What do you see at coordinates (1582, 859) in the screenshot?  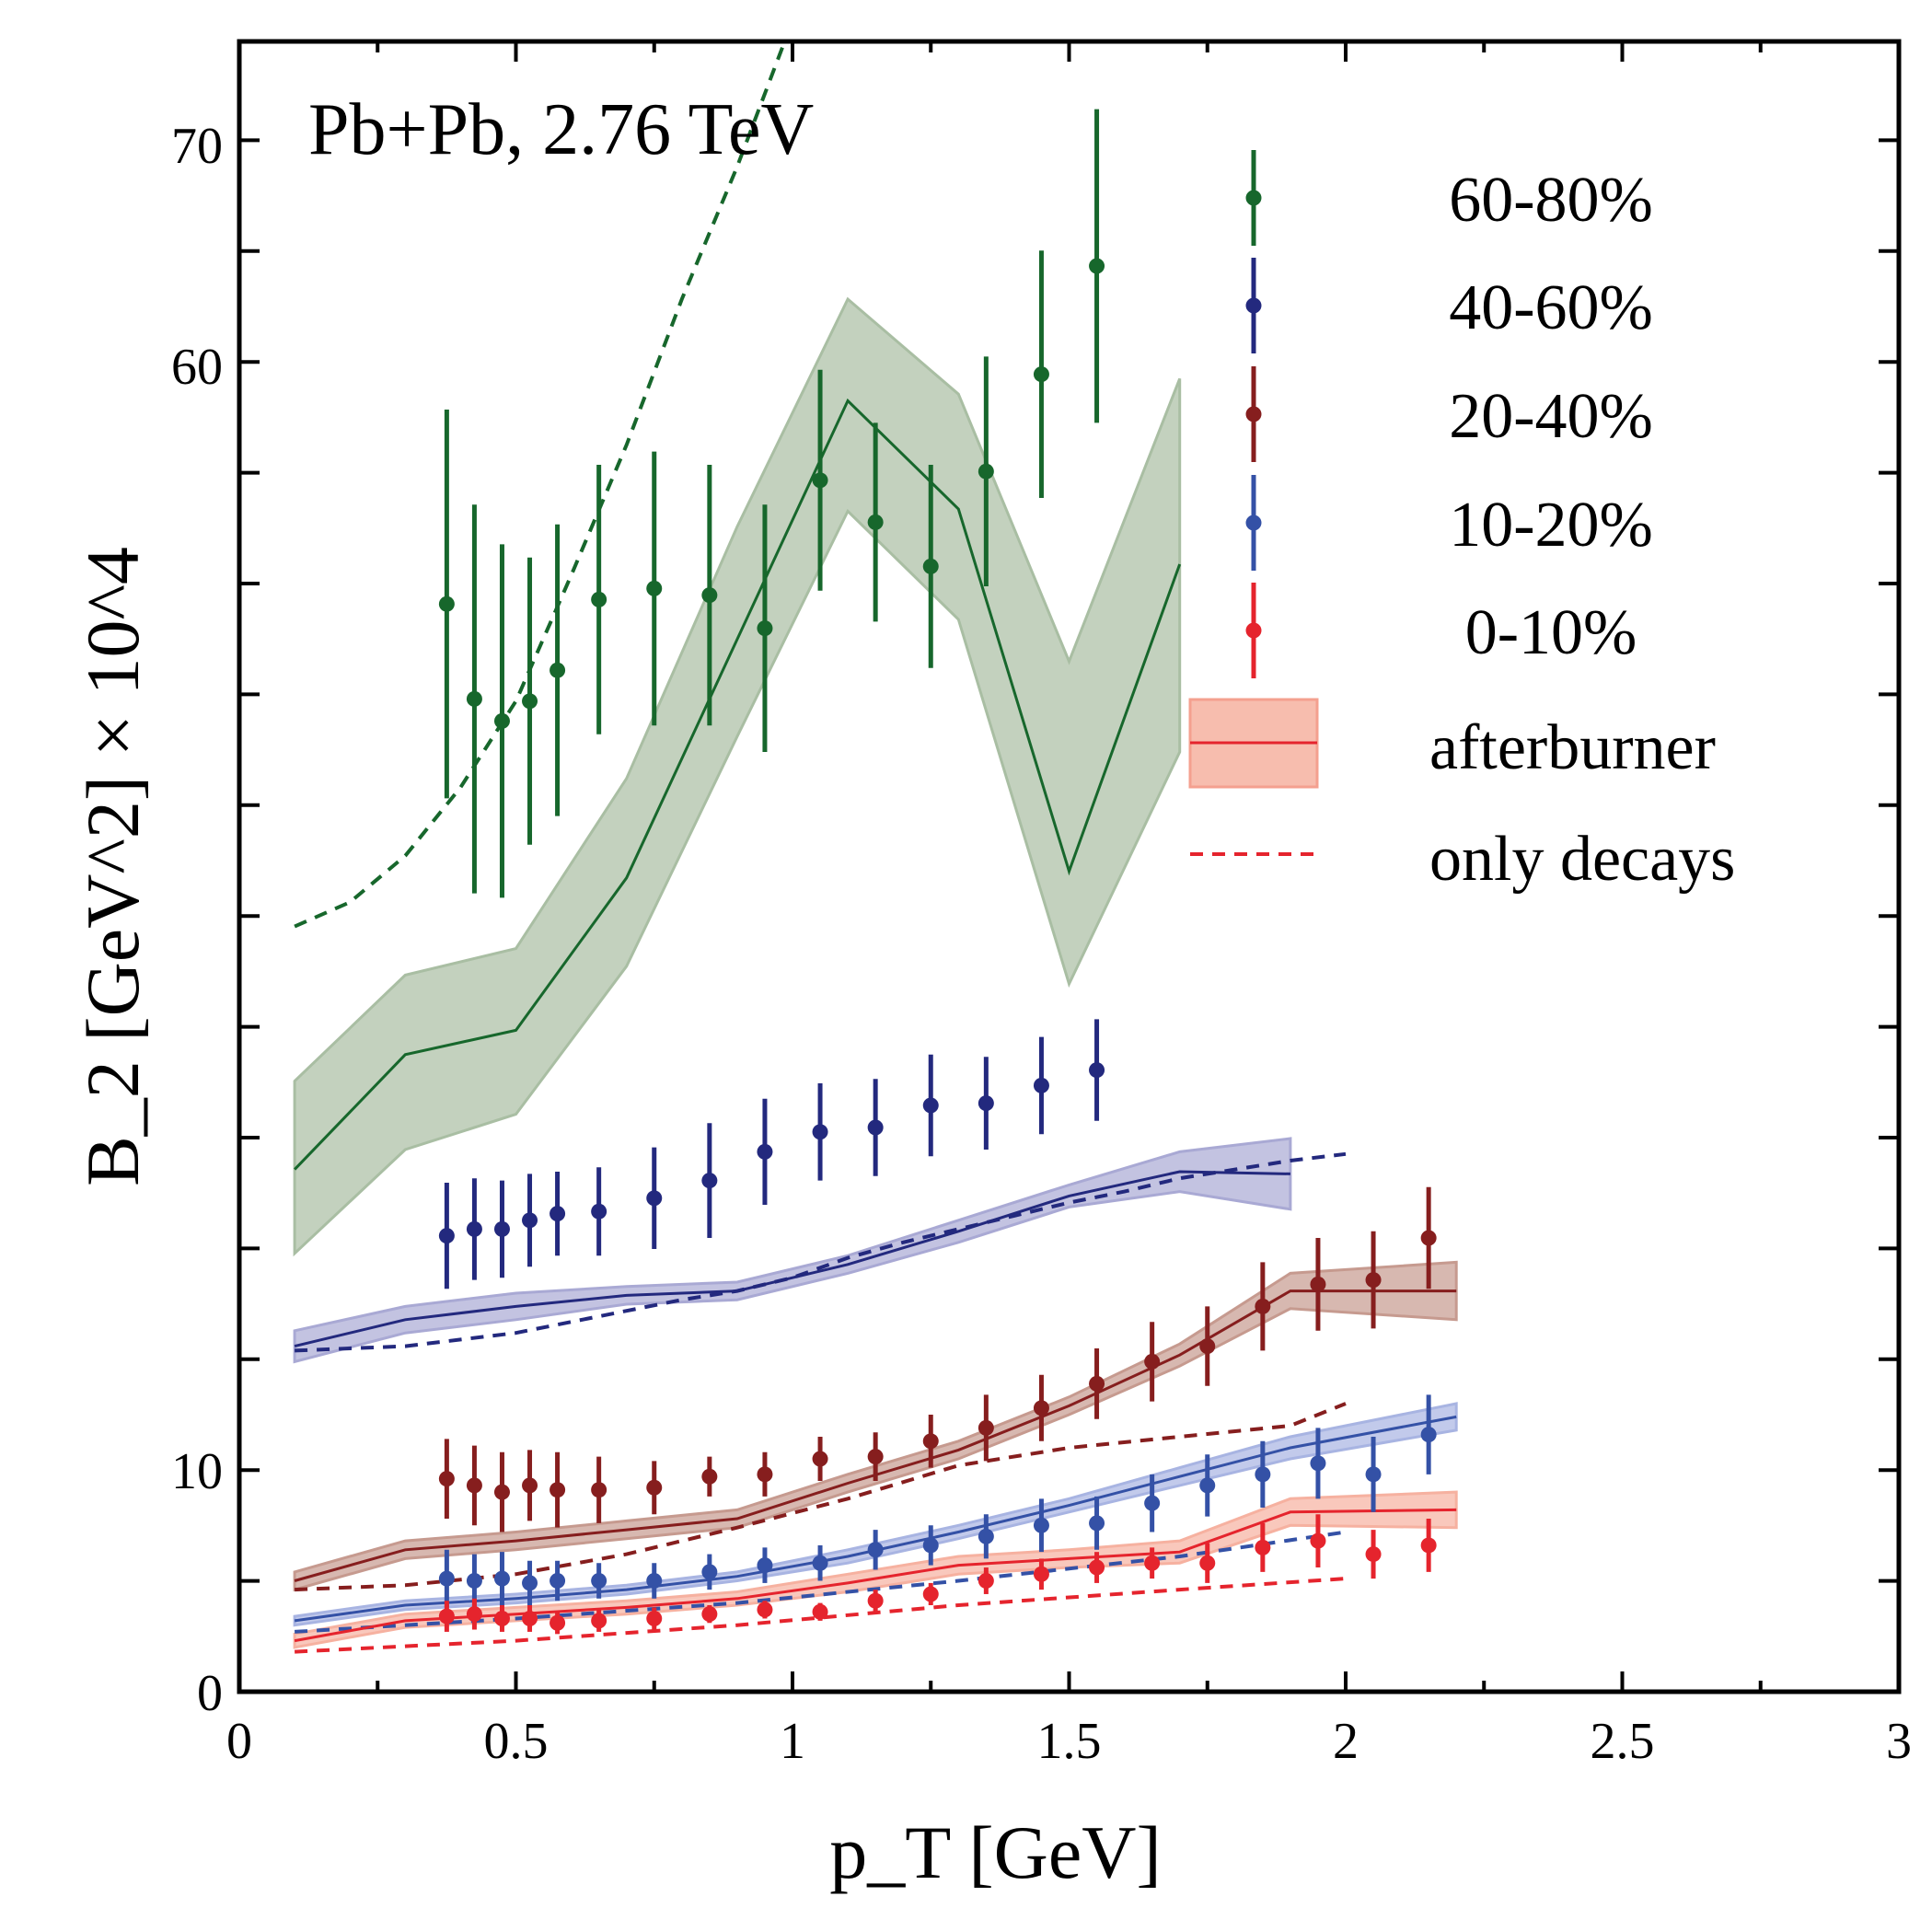 I see `legend-label: only decays` at bounding box center [1582, 859].